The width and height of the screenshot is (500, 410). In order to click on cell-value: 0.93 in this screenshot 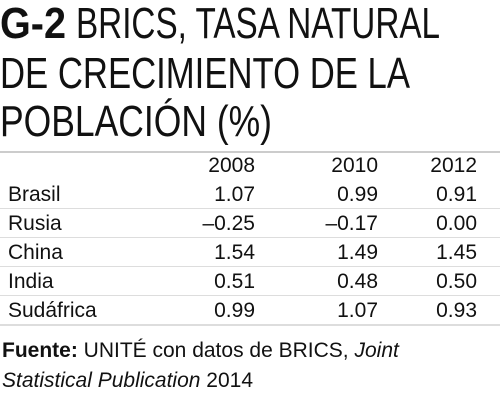, I will do `click(456, 310)`.